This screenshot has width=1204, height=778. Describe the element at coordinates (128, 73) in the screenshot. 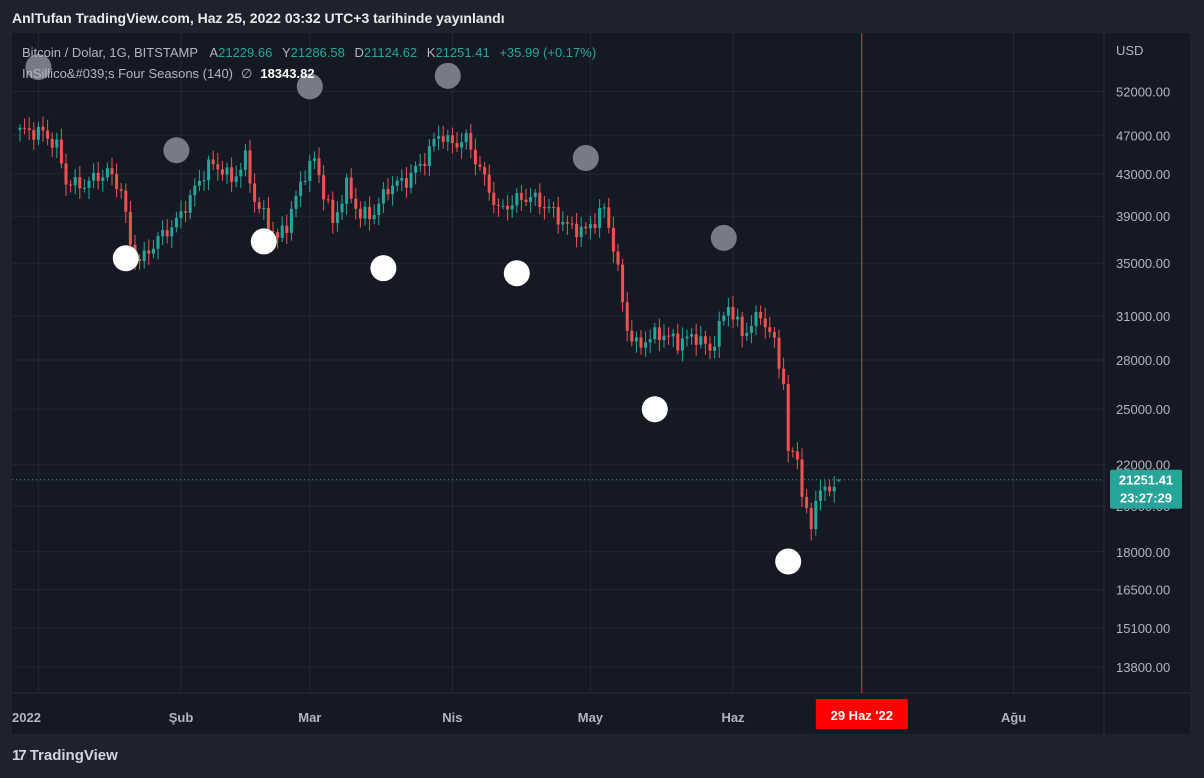

I see `indicator-name: InSillico&#039;s Four Seasons (140)` at that location.